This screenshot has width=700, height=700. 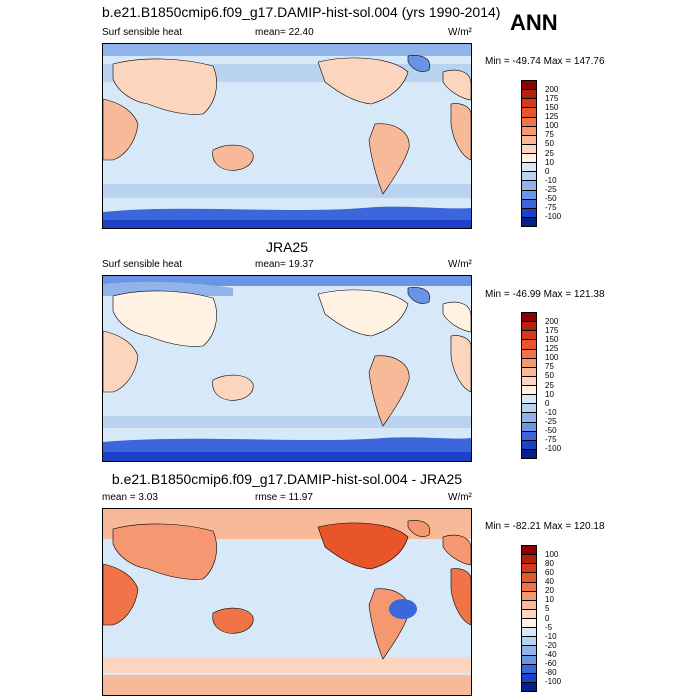 What do you see at coordinates (287, 247) in the screenshot?
I see `panel-title: JRA25` at bounding box center [287, 247].